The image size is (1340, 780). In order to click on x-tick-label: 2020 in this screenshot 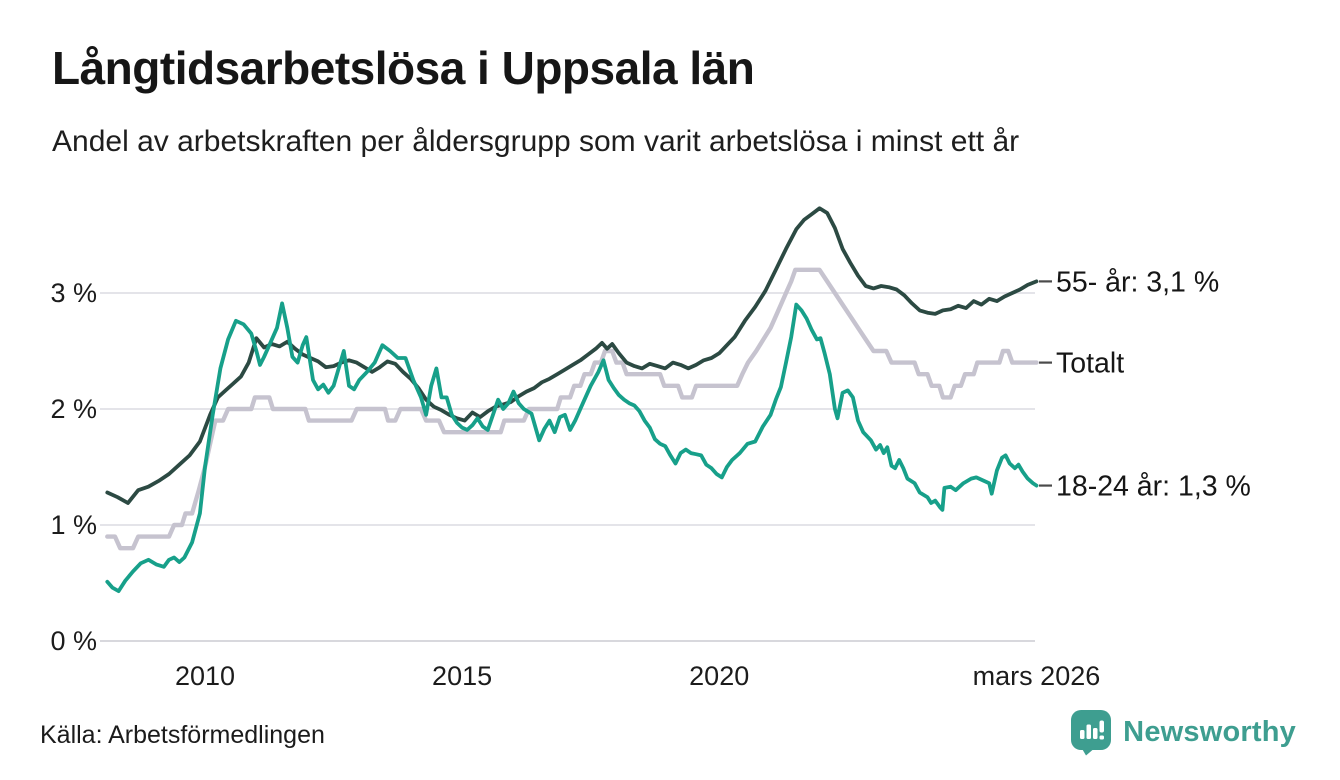, I will do `click(719, 676)`.